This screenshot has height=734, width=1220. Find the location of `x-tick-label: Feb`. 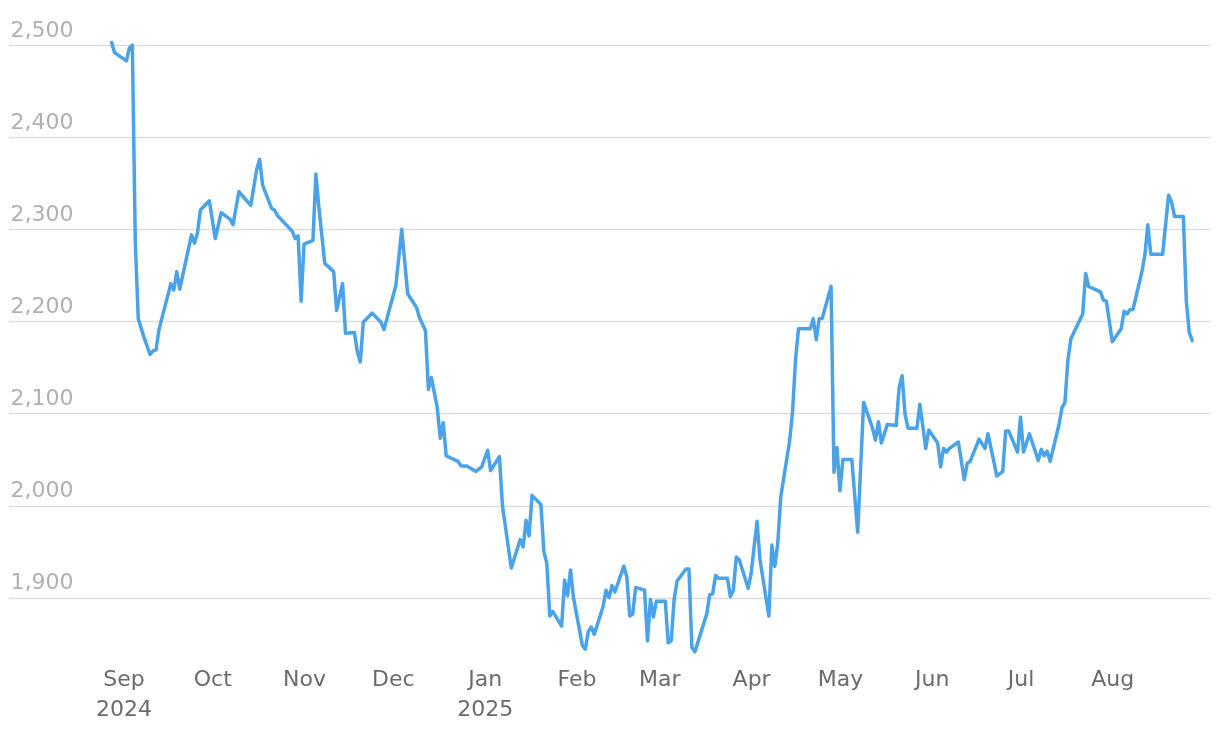

x-tick-label: Feb is located at coordinates (577, 678).